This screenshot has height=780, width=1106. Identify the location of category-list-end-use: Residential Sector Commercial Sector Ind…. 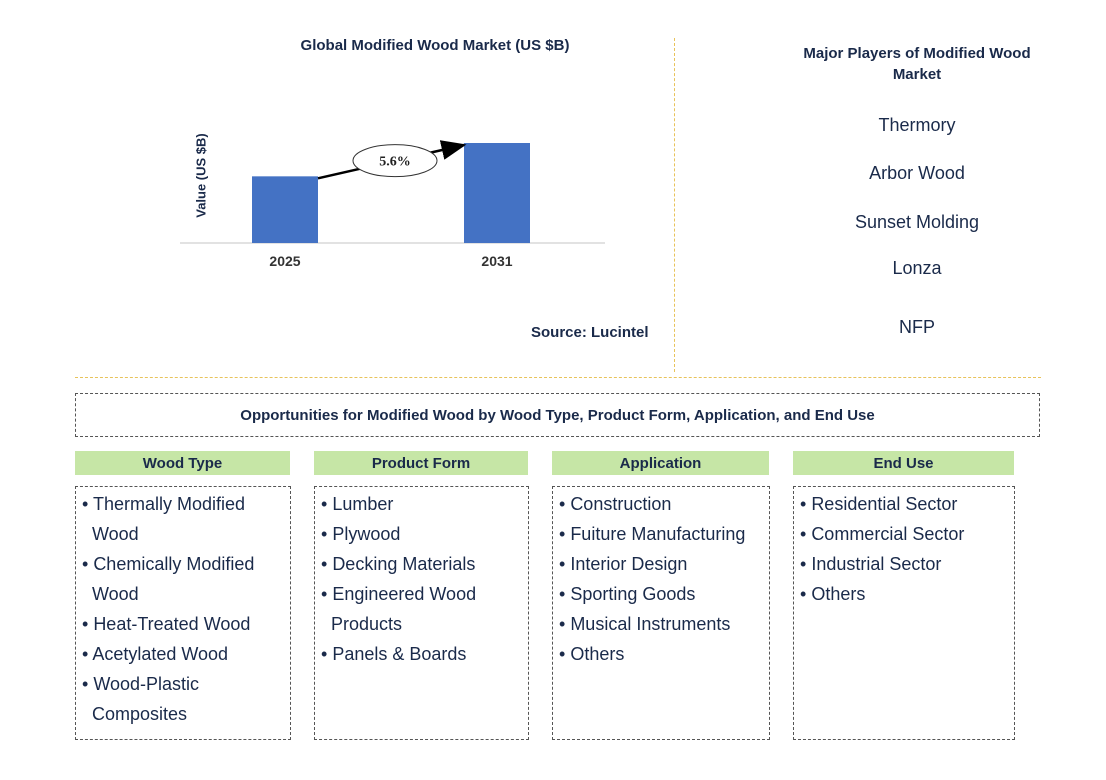
(904, 613).